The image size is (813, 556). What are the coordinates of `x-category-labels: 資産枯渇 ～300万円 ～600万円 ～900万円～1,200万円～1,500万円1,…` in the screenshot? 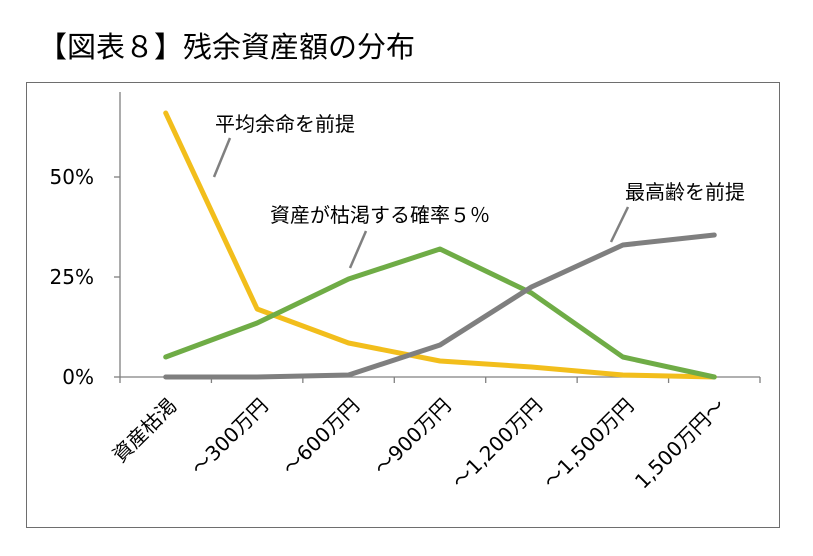 It's located at (419, 444).